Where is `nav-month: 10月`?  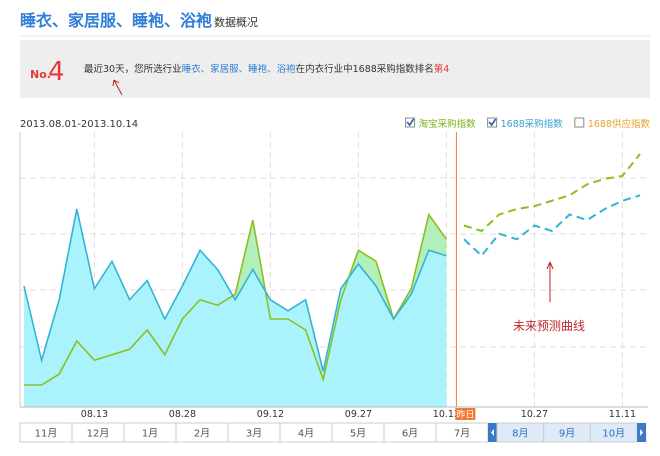
nav-month: 10月 is located at coordinates (613, 434).